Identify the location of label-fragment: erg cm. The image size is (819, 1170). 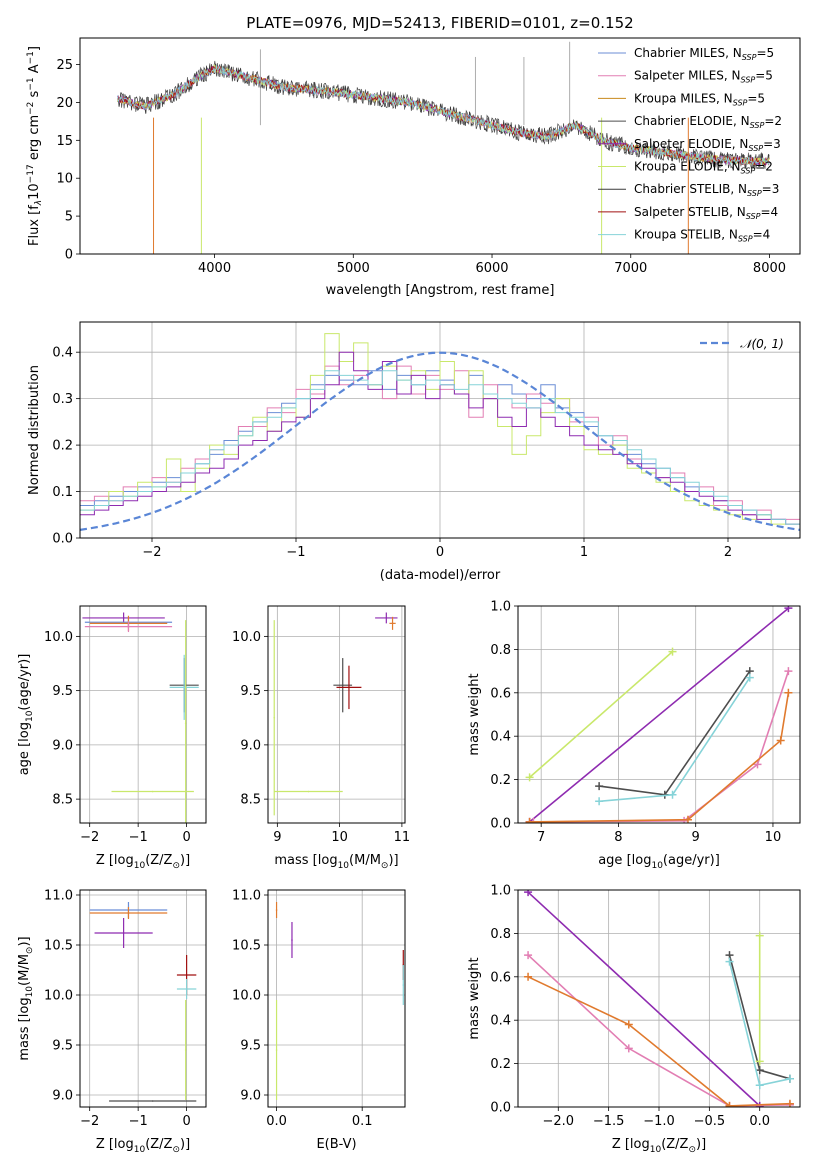
(34, 139).